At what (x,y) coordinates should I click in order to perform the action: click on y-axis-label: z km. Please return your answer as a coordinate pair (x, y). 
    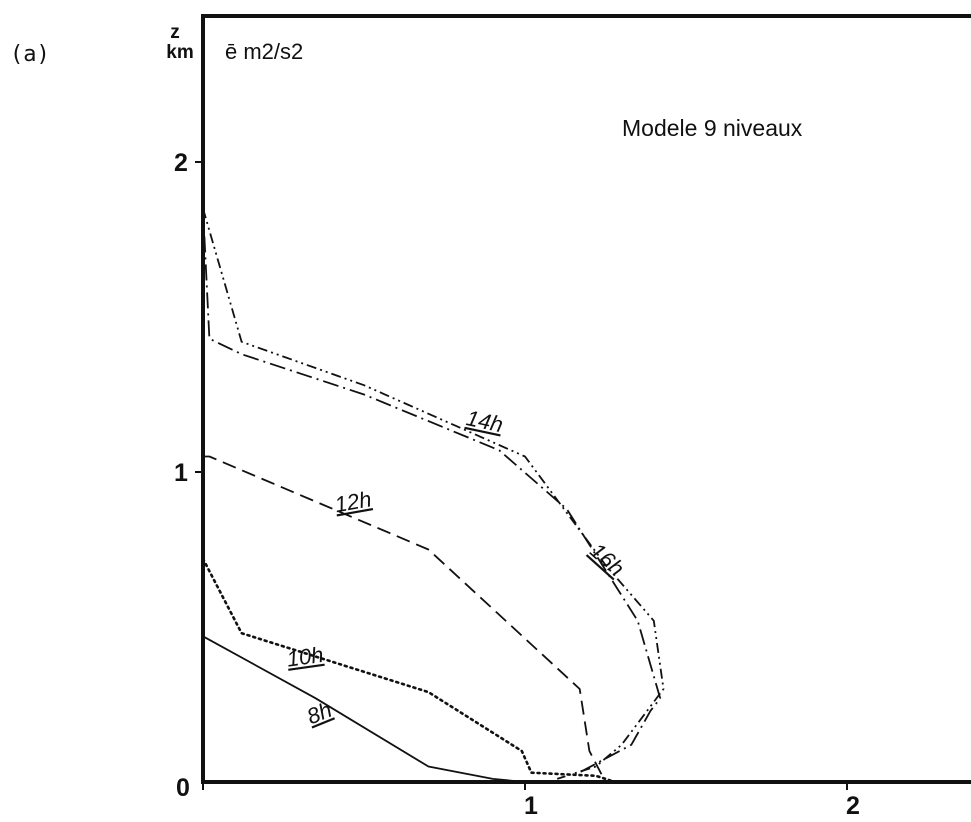
    Looking at the image, I should click on (179, 42).